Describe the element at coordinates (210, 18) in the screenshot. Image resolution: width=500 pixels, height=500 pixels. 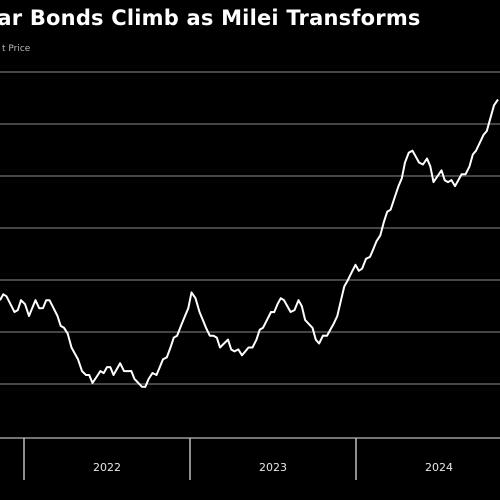
I see `chart-title: lar Bonds Climb as Milei Transforms` at that location.